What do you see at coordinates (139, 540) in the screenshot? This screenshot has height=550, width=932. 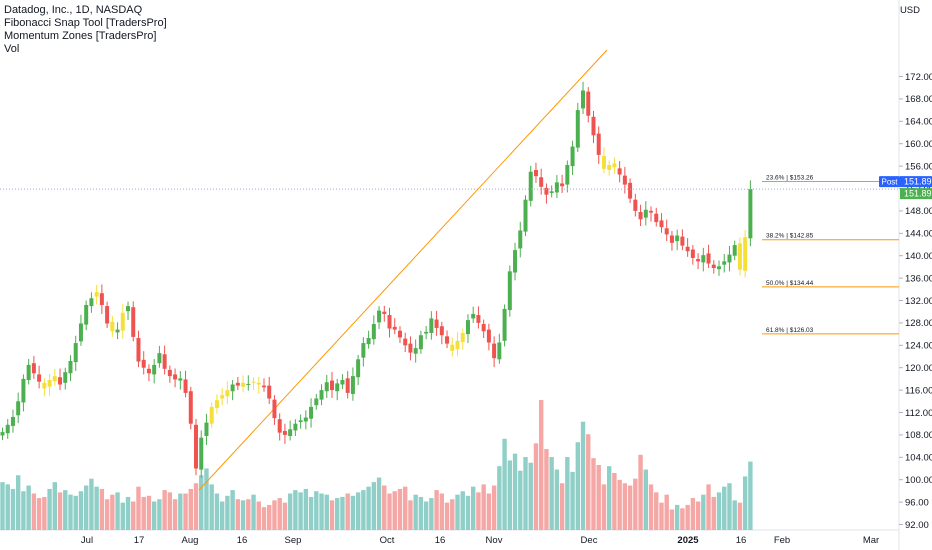 I see `x-tick-label: 17` at bounding box center [139, 540].